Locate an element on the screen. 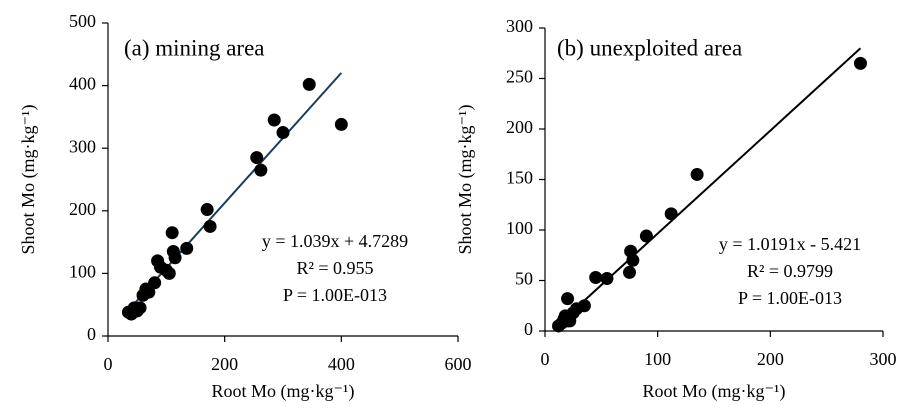 Image resolution: width=906 pixels, height=409 pixels. x-tick-label: 100 is located at coordinates (657, 359).